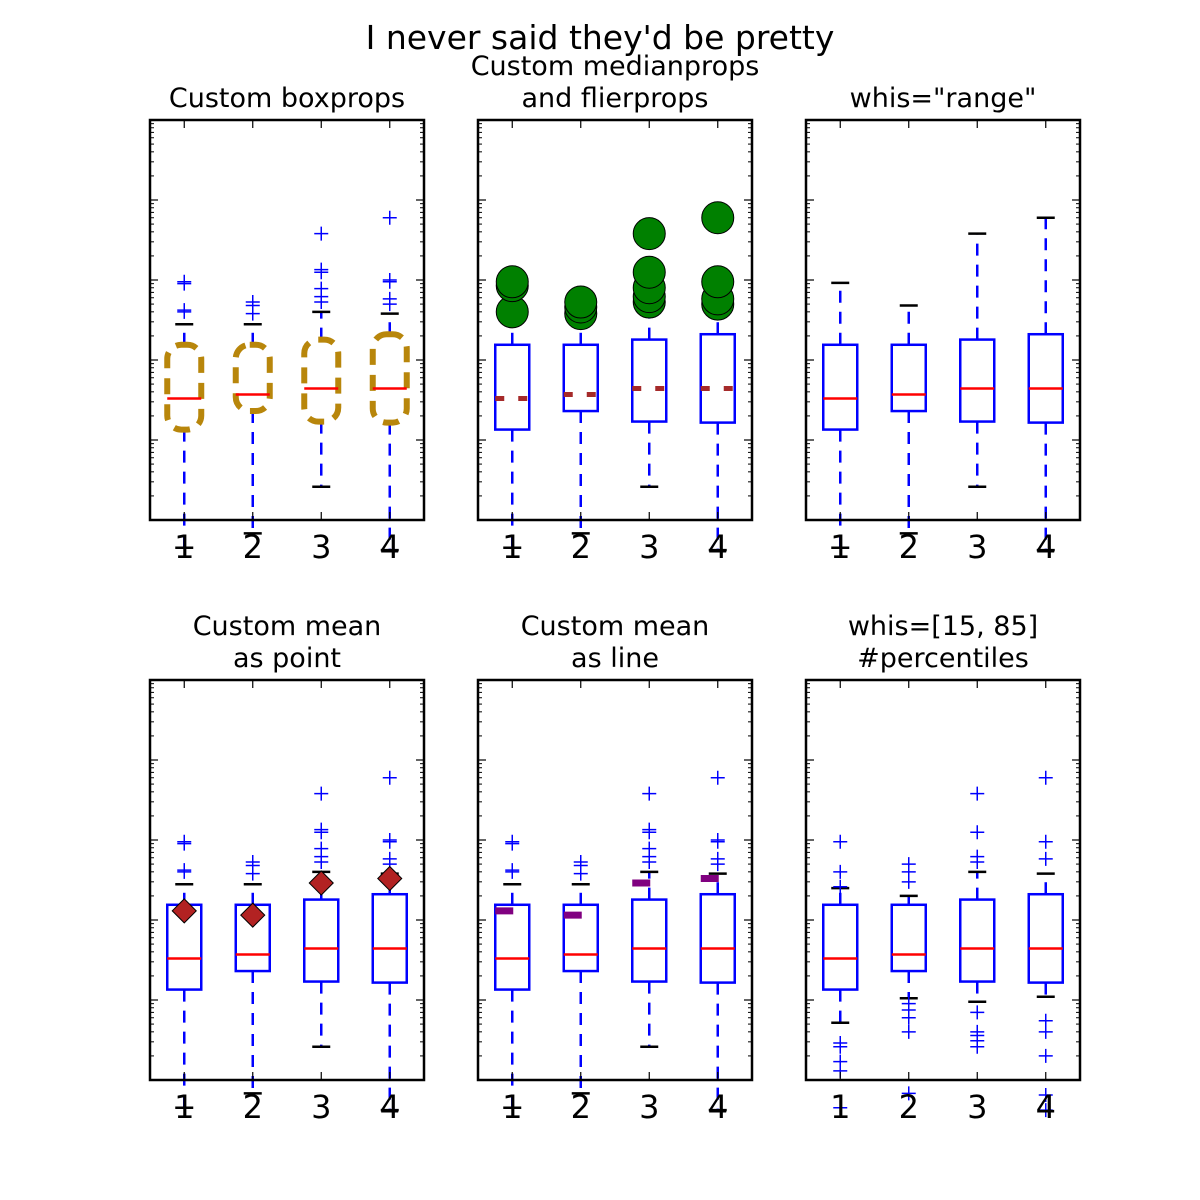 The height and width of the screenshot is (1200, 1200). I want to click on panel-title: #percentiles, so click(943, 658).